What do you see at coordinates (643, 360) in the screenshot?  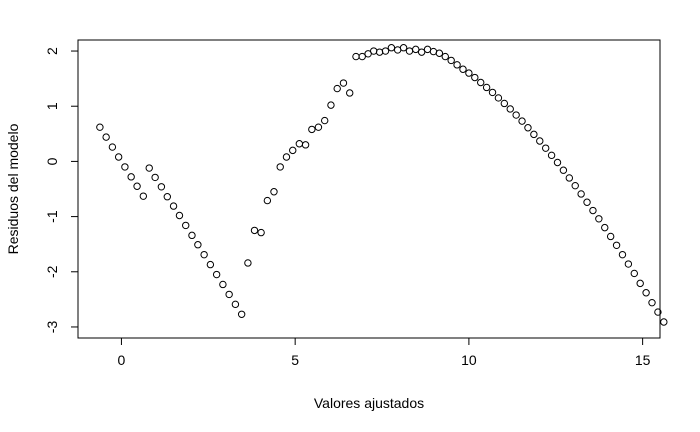 I see `x-tick-label: 15` at bounding box center [643, 360].